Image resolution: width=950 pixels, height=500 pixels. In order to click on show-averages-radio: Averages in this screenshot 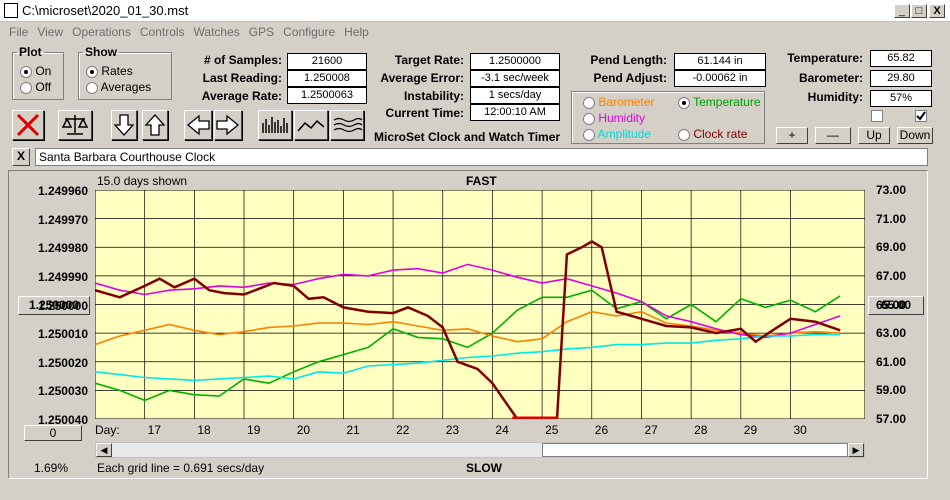, I will do `click(118, 87)`.